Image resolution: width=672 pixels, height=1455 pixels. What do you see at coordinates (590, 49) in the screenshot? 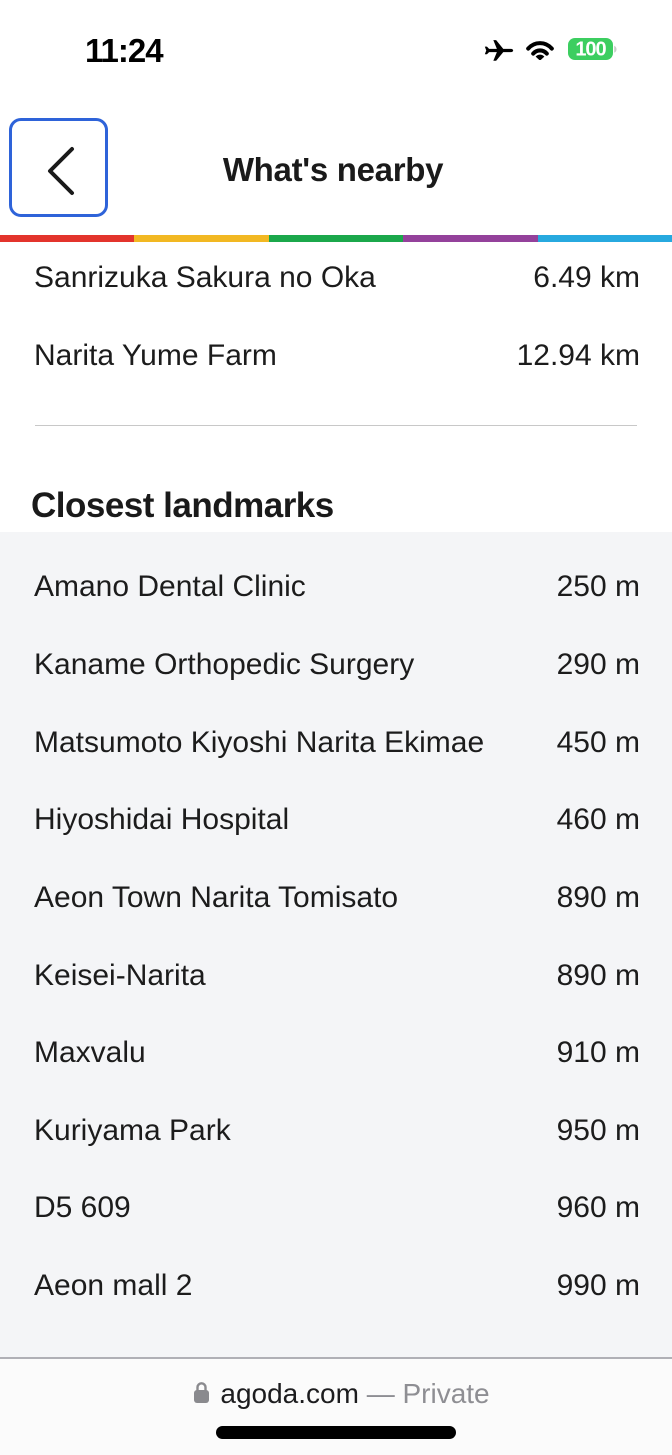
I see `svg-text: 100` at bounding box center [590, 49].